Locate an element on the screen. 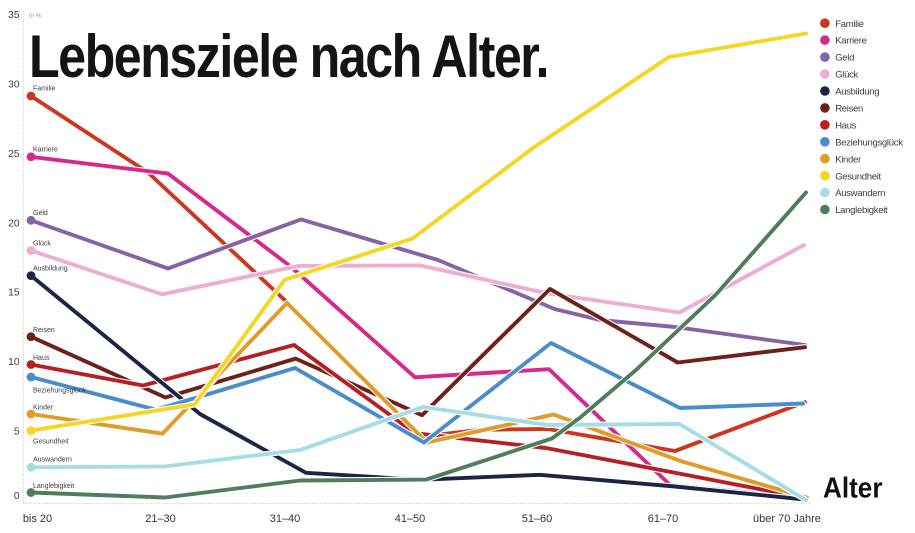 This screenshot has width=915, height=533. svg-text: 21–30 is located at coordinates (160, 519).